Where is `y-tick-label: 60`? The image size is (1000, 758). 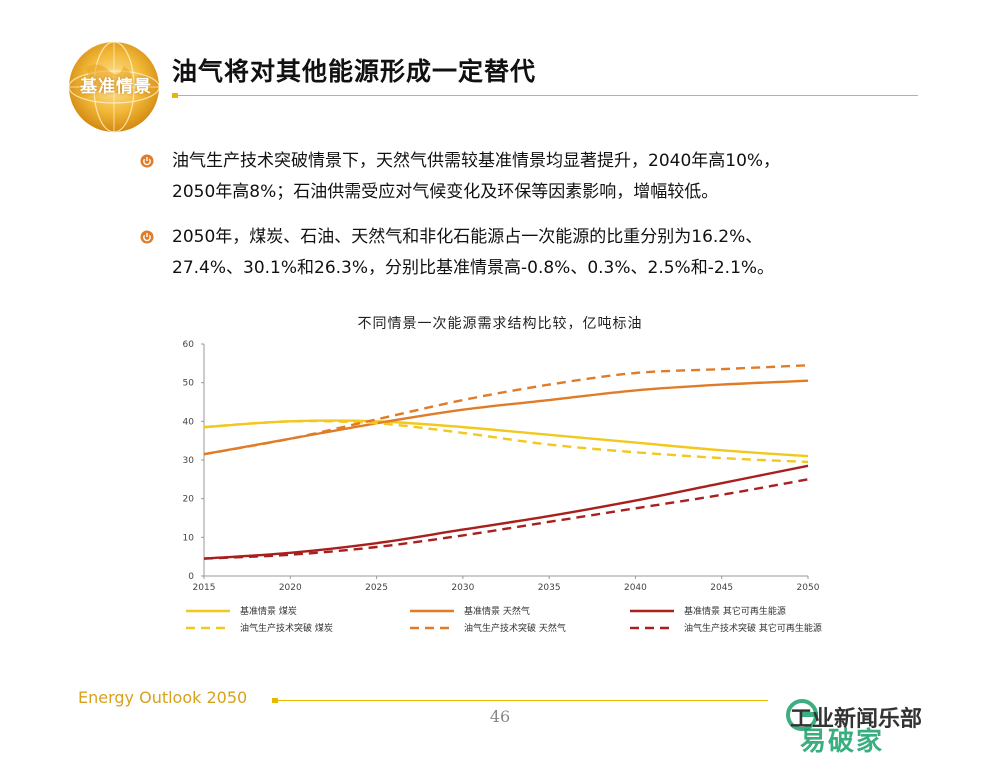 y-tick-label: 60 is located at coordinates (189, 345).